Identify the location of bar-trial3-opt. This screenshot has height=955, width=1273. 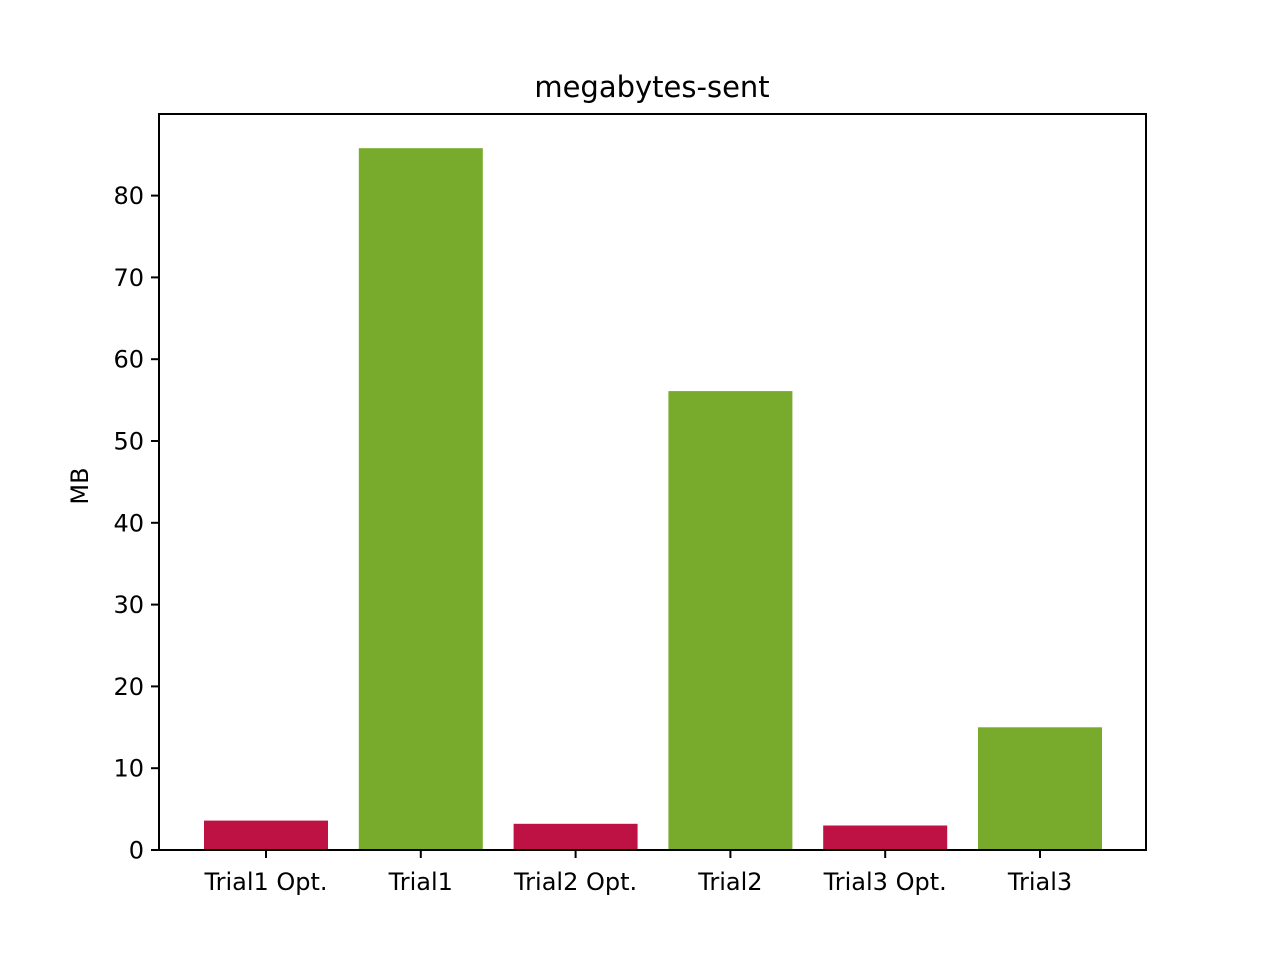
(885, 837).